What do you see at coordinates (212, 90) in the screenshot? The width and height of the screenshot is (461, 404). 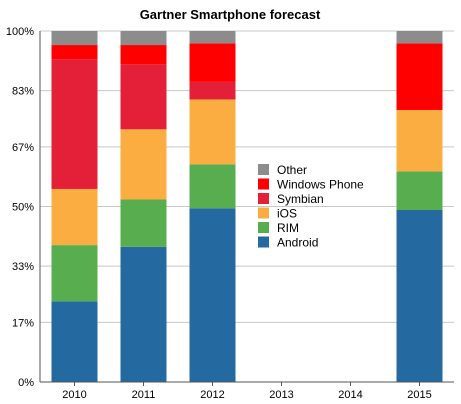 I see `bar-2012-symbian` at bounding box center [212, 90].